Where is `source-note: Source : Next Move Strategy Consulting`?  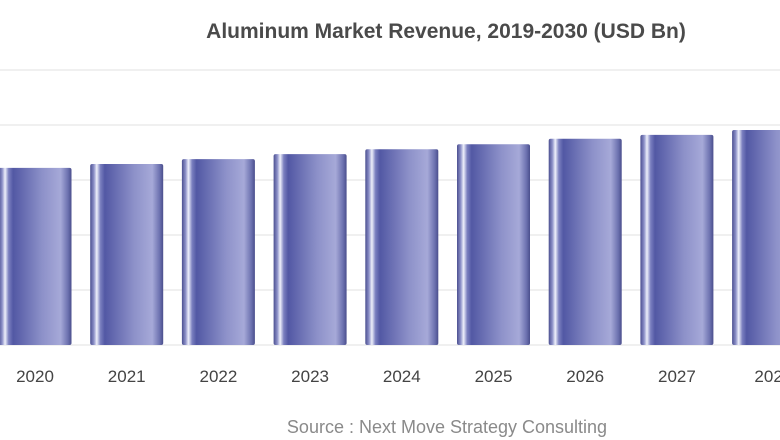 source-note: Source : Next Move Strategy Consulting is located at coordinates (447, 427).